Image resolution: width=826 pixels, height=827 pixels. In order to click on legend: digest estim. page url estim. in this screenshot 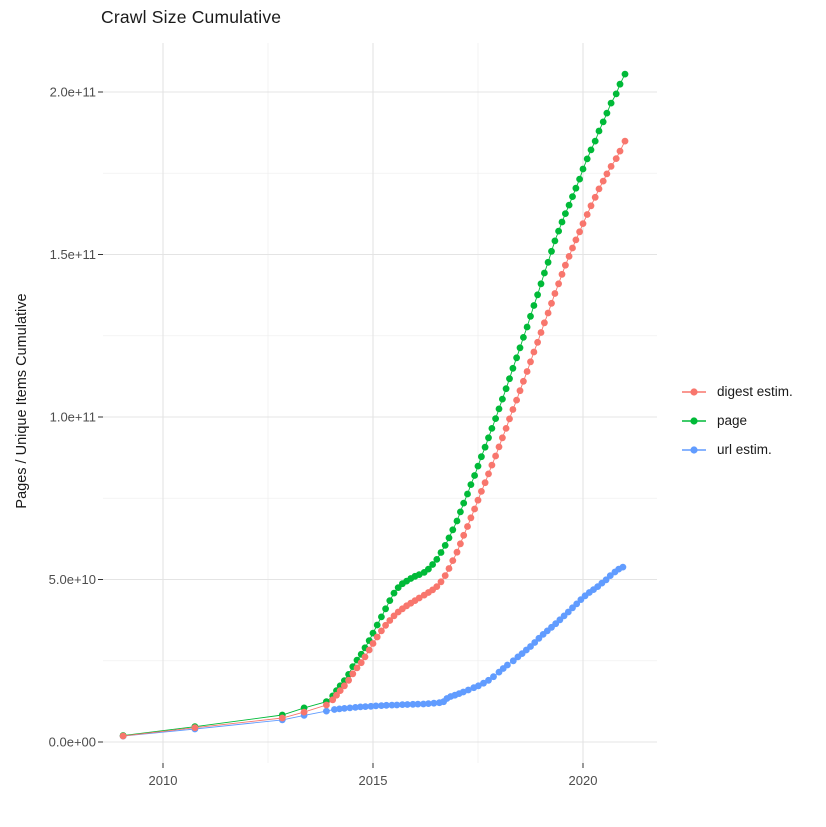, I will do `click(737, 420)`.